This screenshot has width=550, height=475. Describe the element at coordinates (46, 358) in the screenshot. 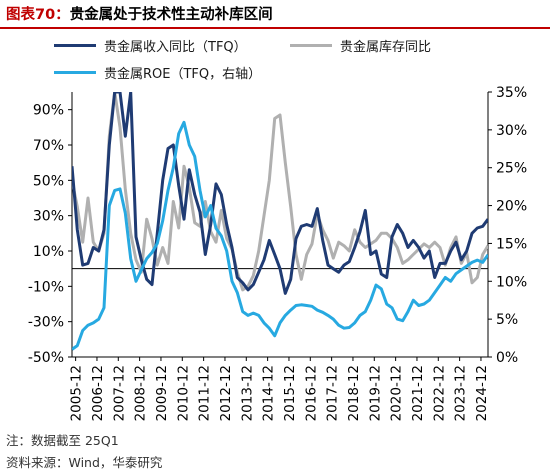

I see `left-tick-label: -50%` at that location.